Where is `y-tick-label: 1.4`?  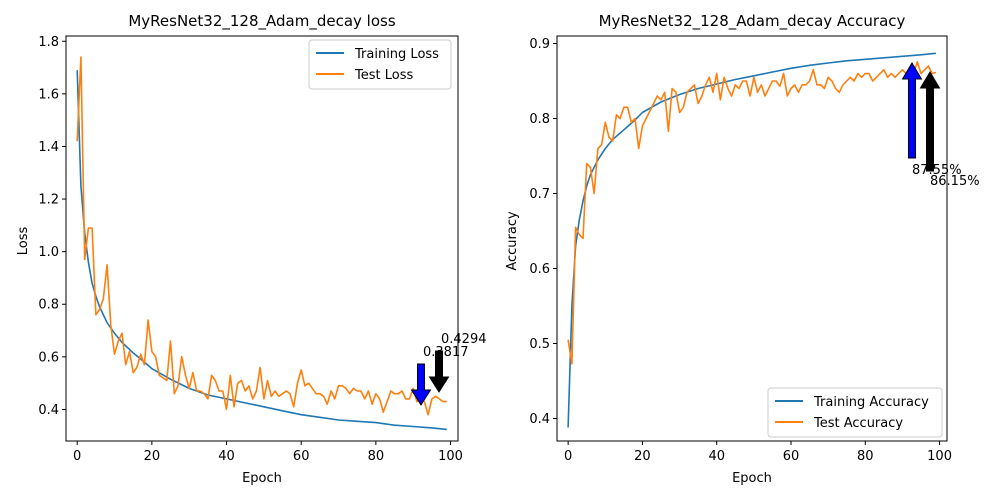
y-tick-label: 1.4 is located at coordinates (48, 147).